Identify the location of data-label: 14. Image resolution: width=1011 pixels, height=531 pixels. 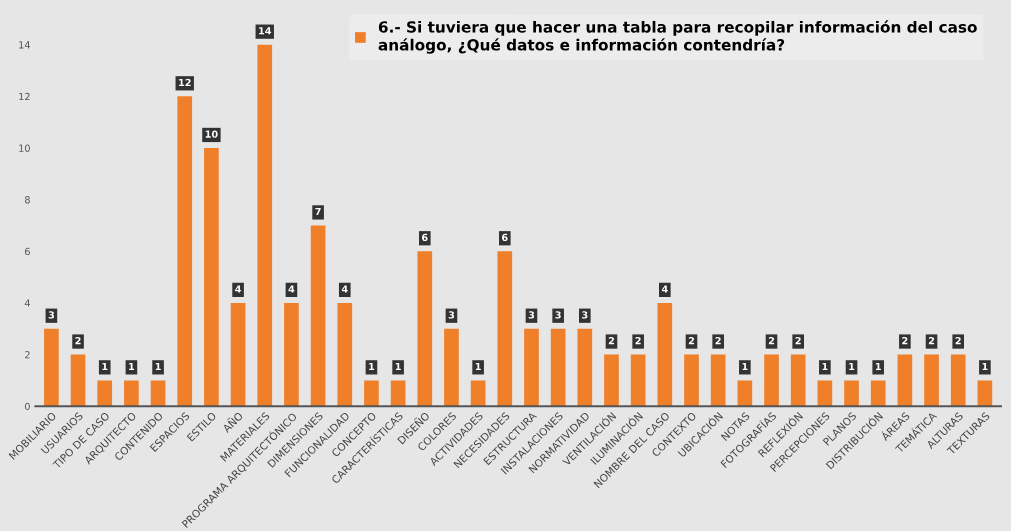
(265, 31).